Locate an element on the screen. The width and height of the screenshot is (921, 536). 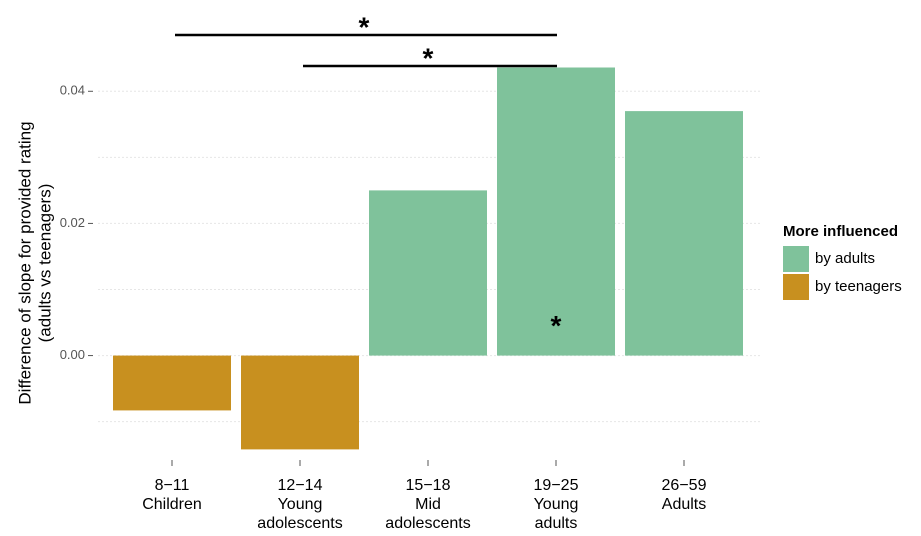
y-tick-label: 0.04 is located at coordinates (72, 90).